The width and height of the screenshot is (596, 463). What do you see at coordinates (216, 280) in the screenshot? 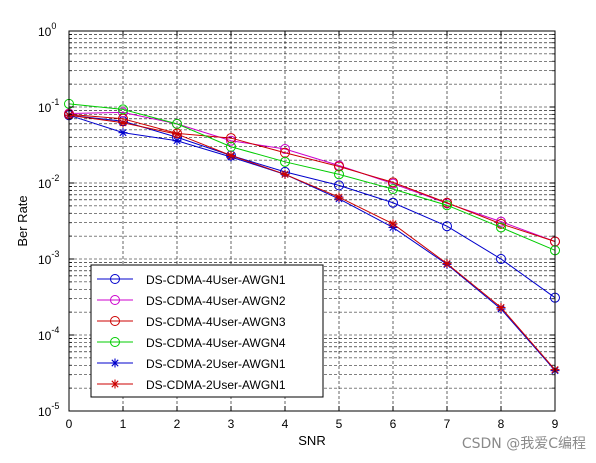
I see `legend-label: DS-CDMA-4User-AWGN1` at bounding box center [216, 280].